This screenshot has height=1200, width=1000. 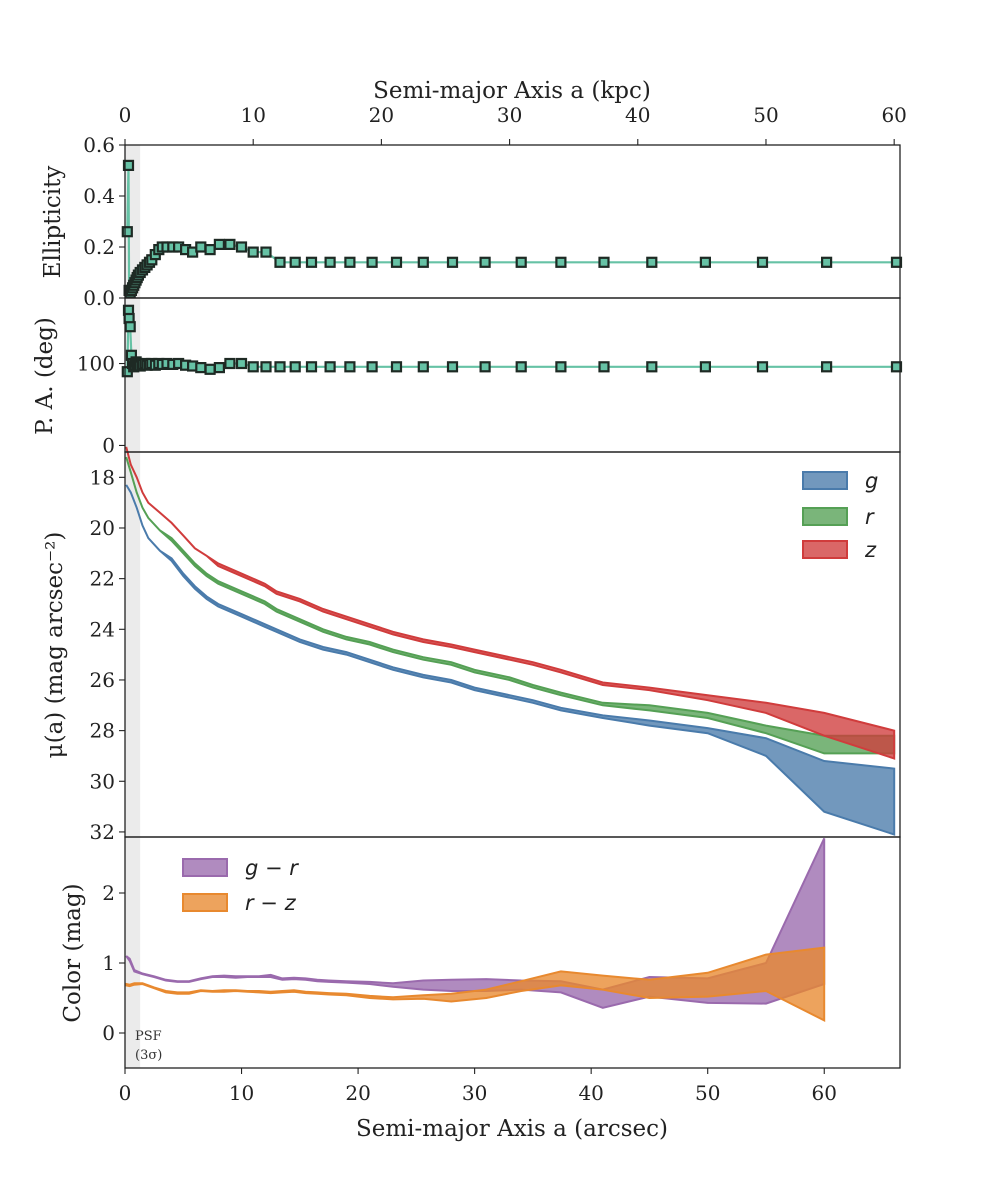 I want to click on bottom-xtick-label-2: 20, so click(x=357, y=1093).